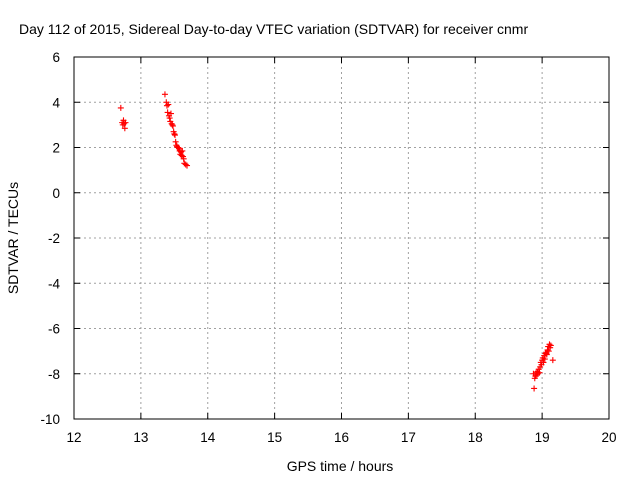  What do you see at coordinates (208, 437) in the screenshot?
I see `x-tick-label: 14` at bounding box center [208, 437].